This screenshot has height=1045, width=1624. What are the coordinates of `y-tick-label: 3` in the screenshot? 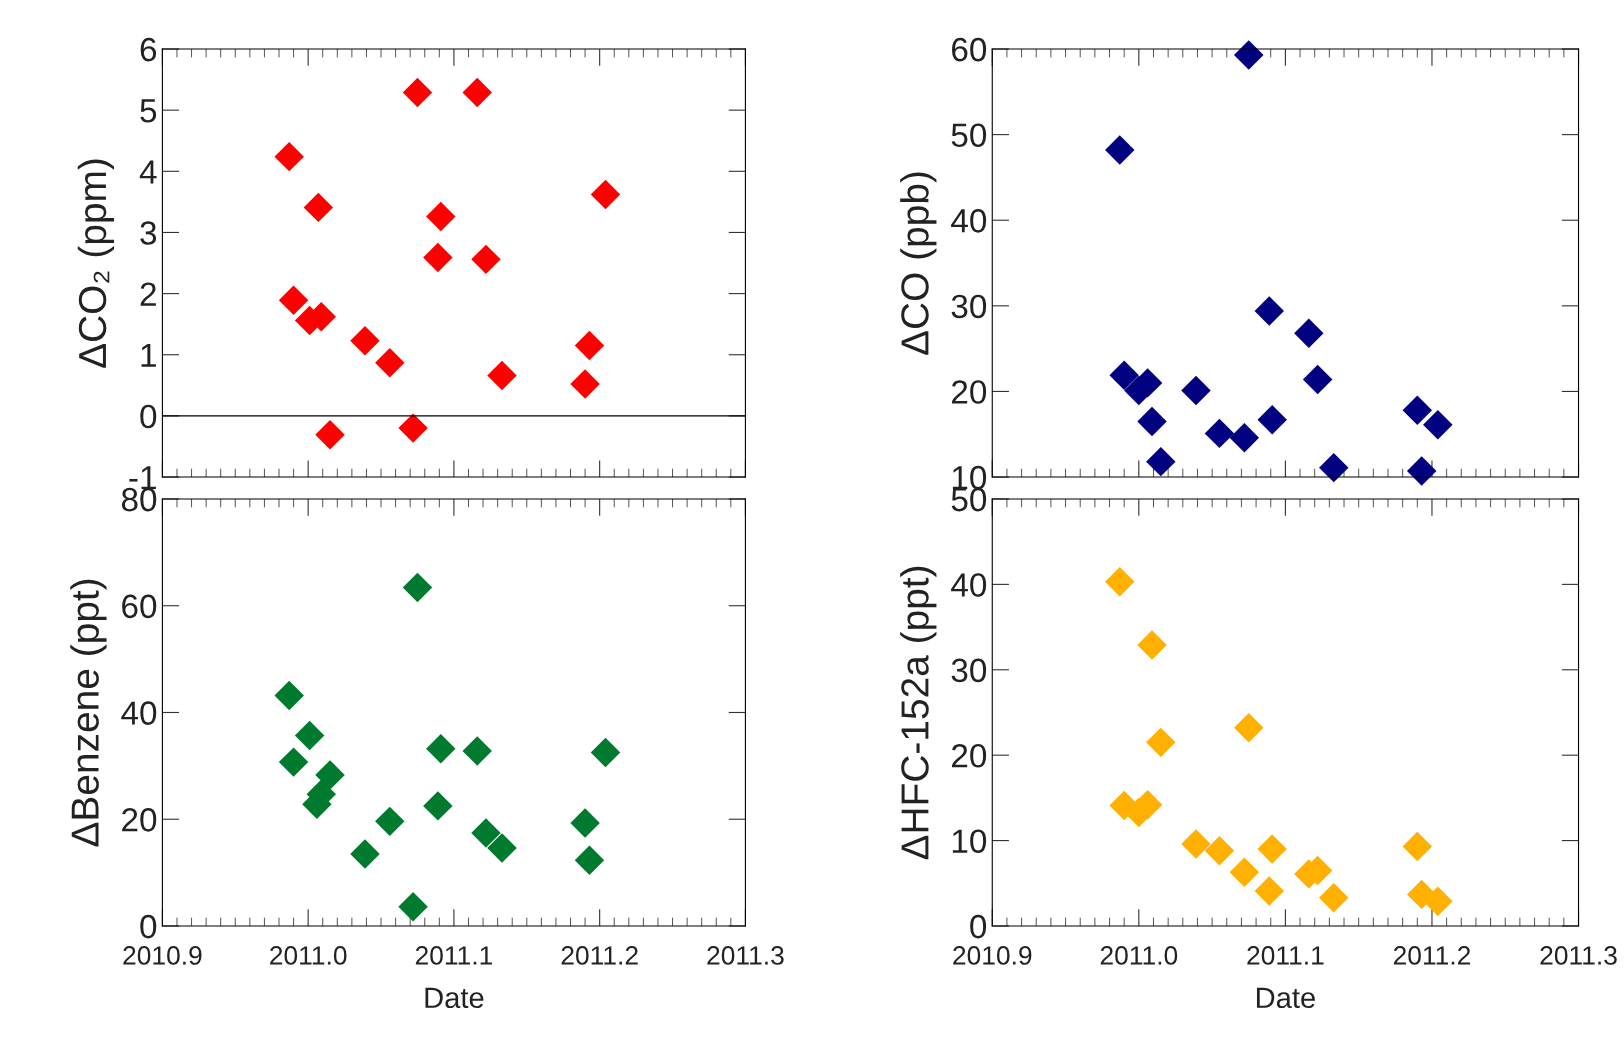 It's located at (148, 233).